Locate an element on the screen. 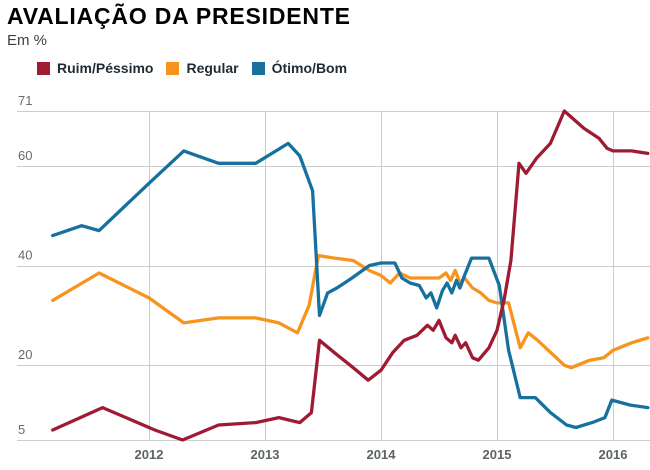  x-tick-label-2014: 2014 is located at coordinates (382, 454).